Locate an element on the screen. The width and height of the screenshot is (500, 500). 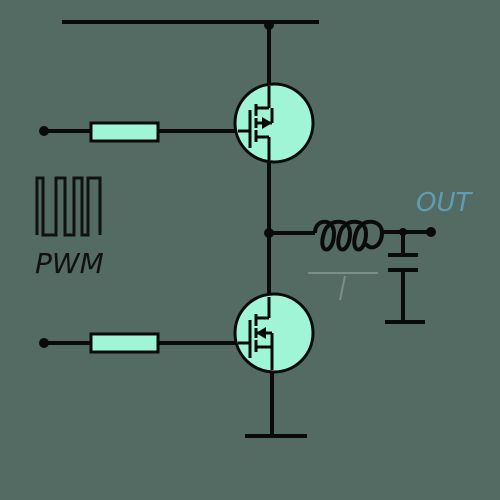
upper-resistor is located at coordinates (124, 132).